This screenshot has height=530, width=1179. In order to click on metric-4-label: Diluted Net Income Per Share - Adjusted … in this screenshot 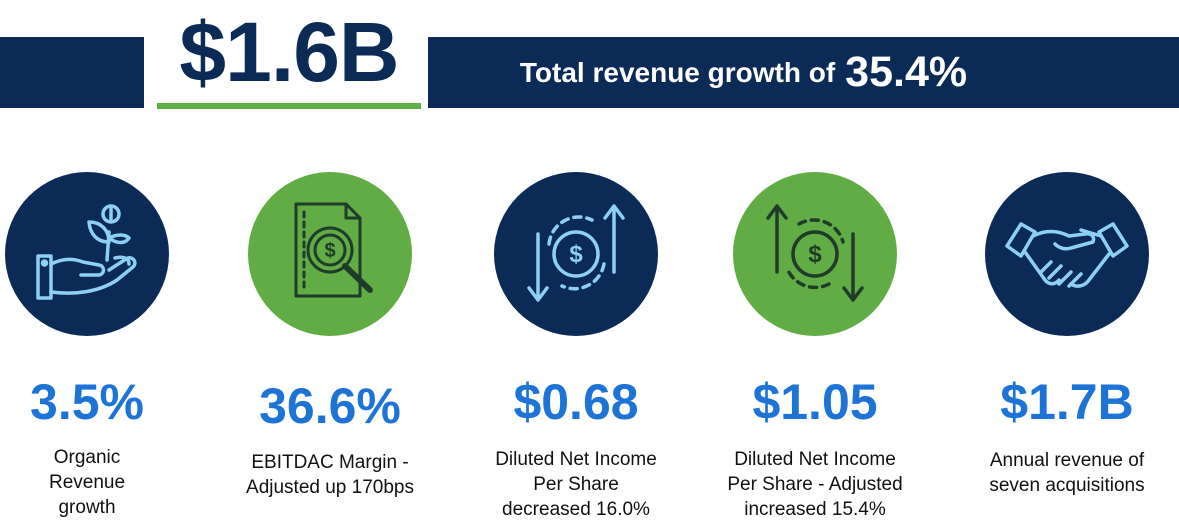, I will do `click(815, 484)`.